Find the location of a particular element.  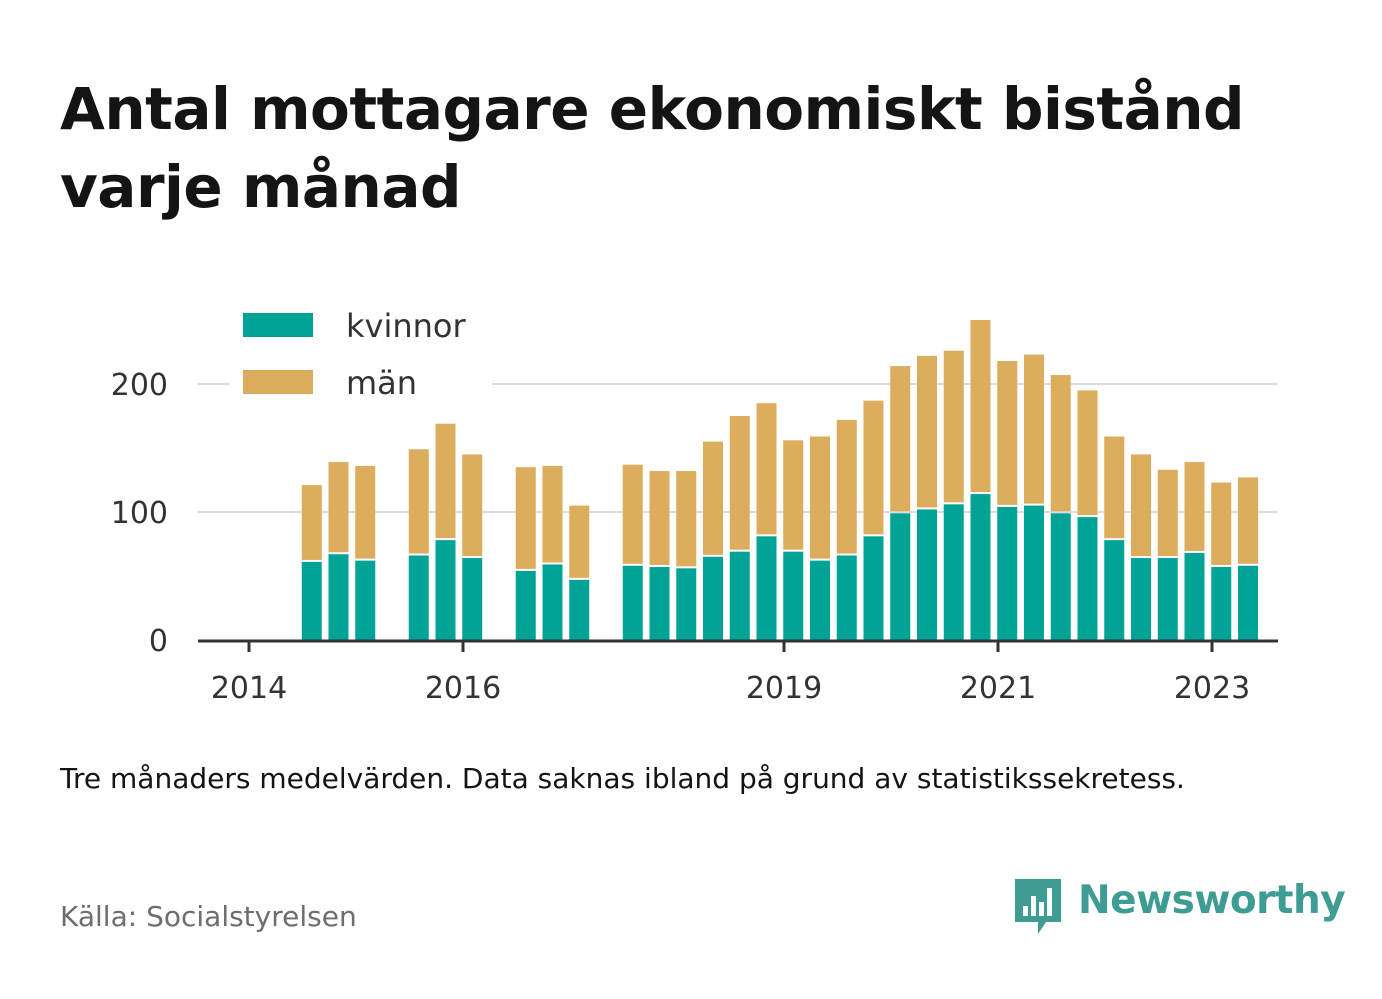

bar-kvinnor-2022-Q1 is located at coordinates (1141, 599).